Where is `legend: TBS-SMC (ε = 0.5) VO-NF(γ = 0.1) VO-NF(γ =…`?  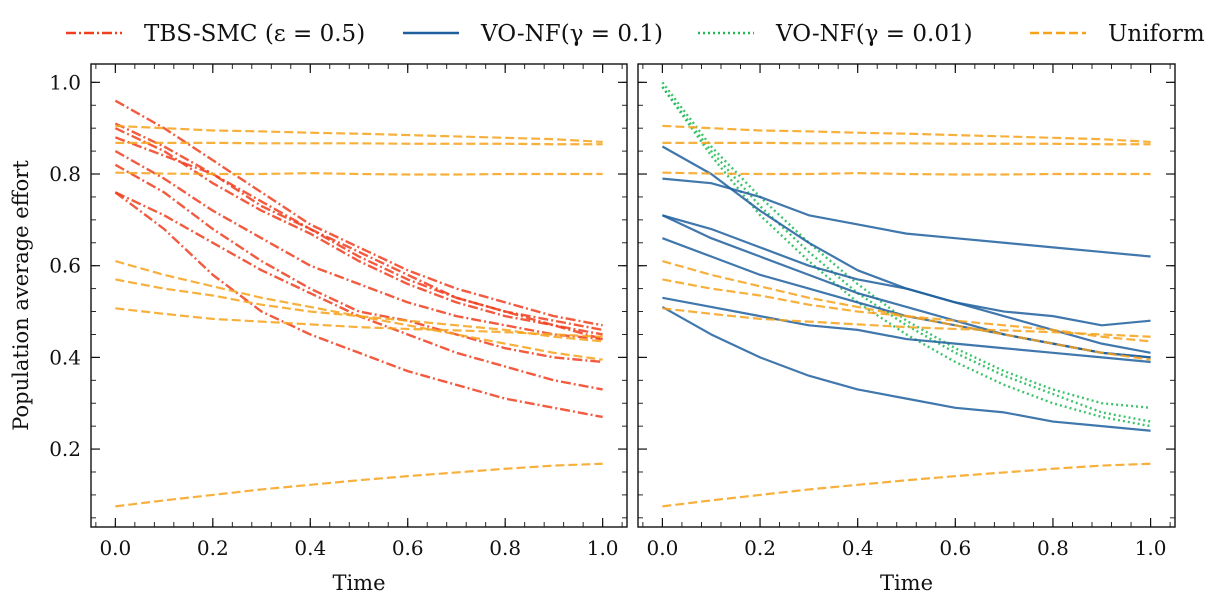 legend: TBS-SMC (ε = 0.5) VO-NF(γ = 0.1) VO-NF(γ =… is located at coordinates (635, 34).